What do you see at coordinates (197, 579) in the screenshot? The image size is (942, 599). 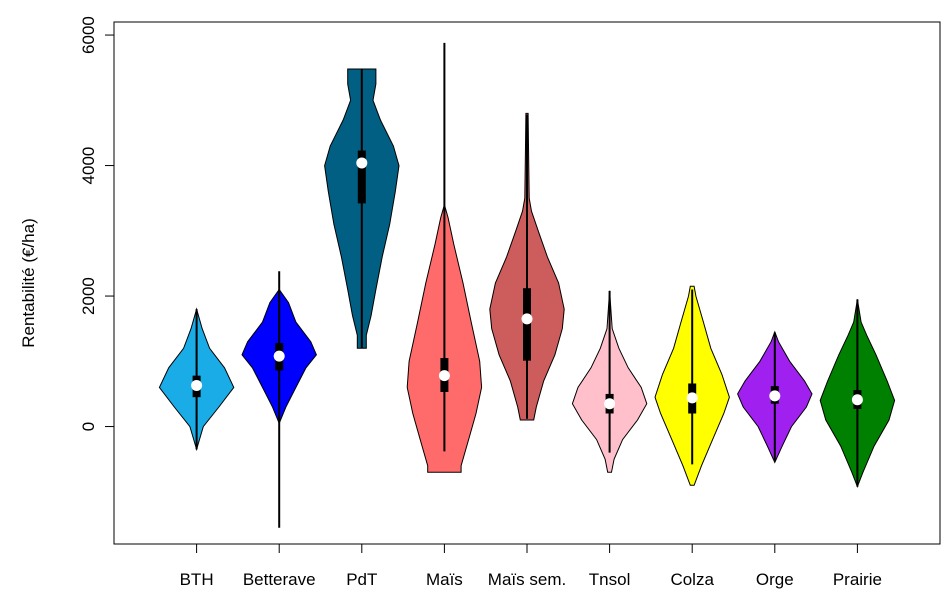 I see `x-tick-label: BTH` at bounding box center [197, 579].